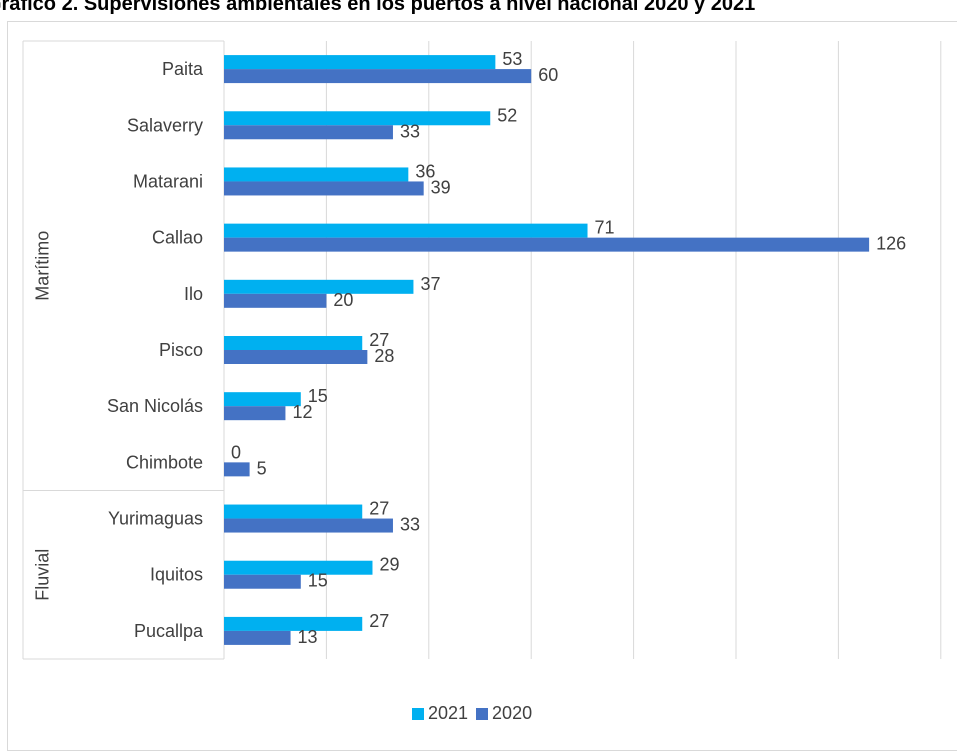 This screenshot has height=751, width=957. I want to click on category-label: Matarani, so click(168, 181).